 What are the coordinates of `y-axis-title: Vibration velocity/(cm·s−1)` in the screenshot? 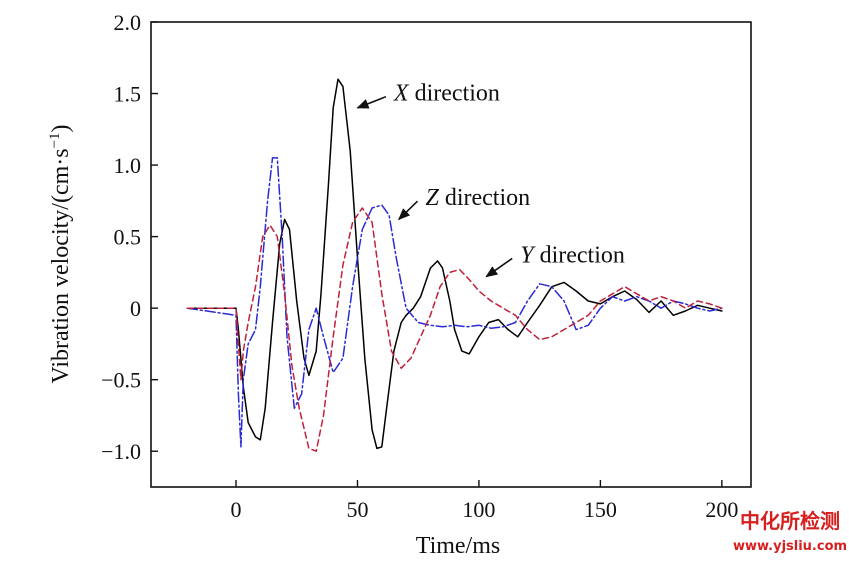 It's located at (60, 253).